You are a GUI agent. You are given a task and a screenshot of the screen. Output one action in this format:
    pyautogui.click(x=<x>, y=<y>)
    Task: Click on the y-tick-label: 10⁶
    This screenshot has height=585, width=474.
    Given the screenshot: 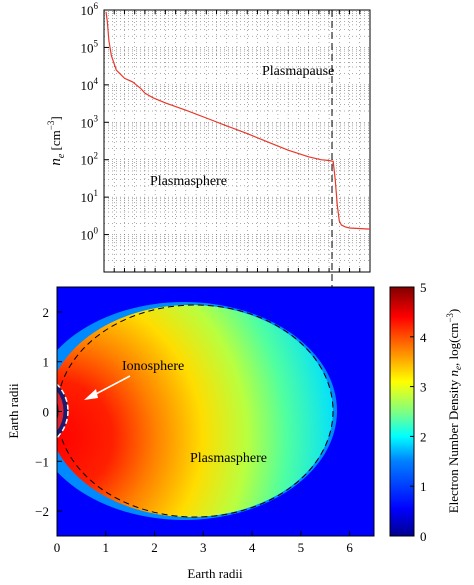 What is the action you would take?
    pyautogui.click(x=90, y=9)
    